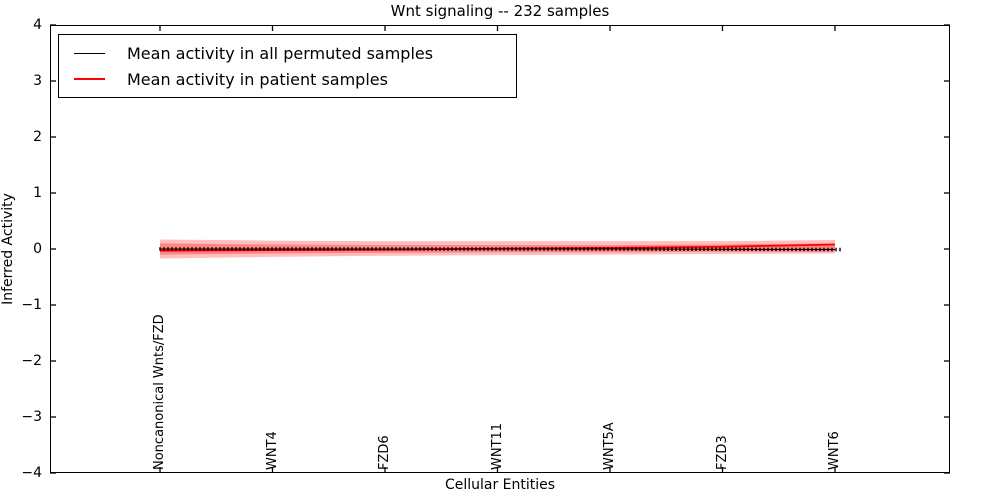  What do you see at coordinates (89, 53) in the screenshot?
I see `legend-black-line-sample` at bounding box center [89, 53].